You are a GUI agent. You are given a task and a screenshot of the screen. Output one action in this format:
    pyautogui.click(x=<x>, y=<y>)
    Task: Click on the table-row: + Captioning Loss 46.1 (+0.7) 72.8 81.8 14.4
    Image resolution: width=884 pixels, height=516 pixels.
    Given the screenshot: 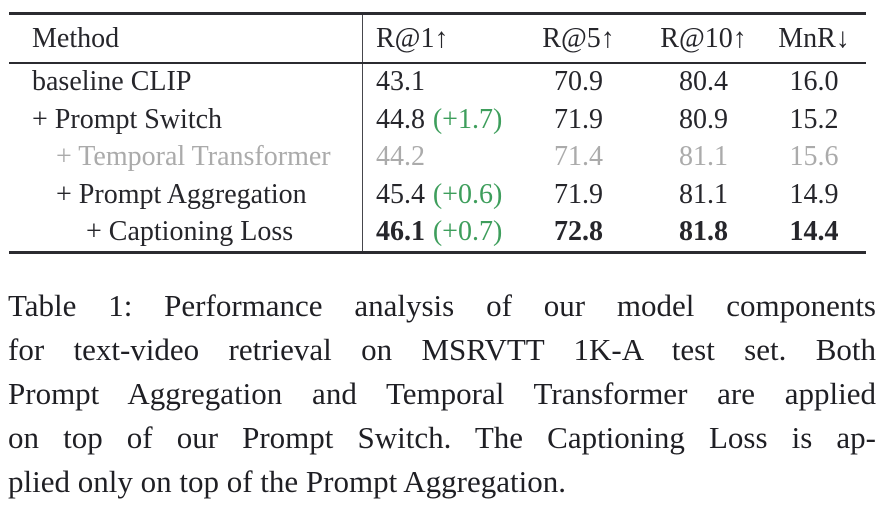 What is the action you would take?
    pyautogui.click(x=437, y=232)
    